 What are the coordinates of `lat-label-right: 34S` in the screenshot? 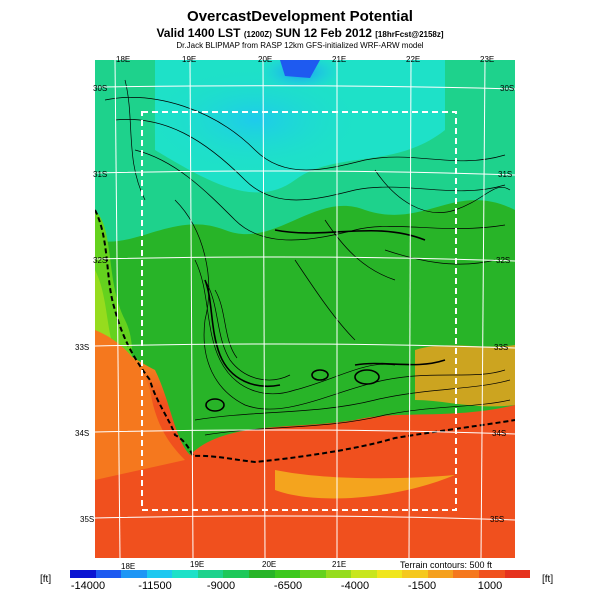 It's located at (499, 433).